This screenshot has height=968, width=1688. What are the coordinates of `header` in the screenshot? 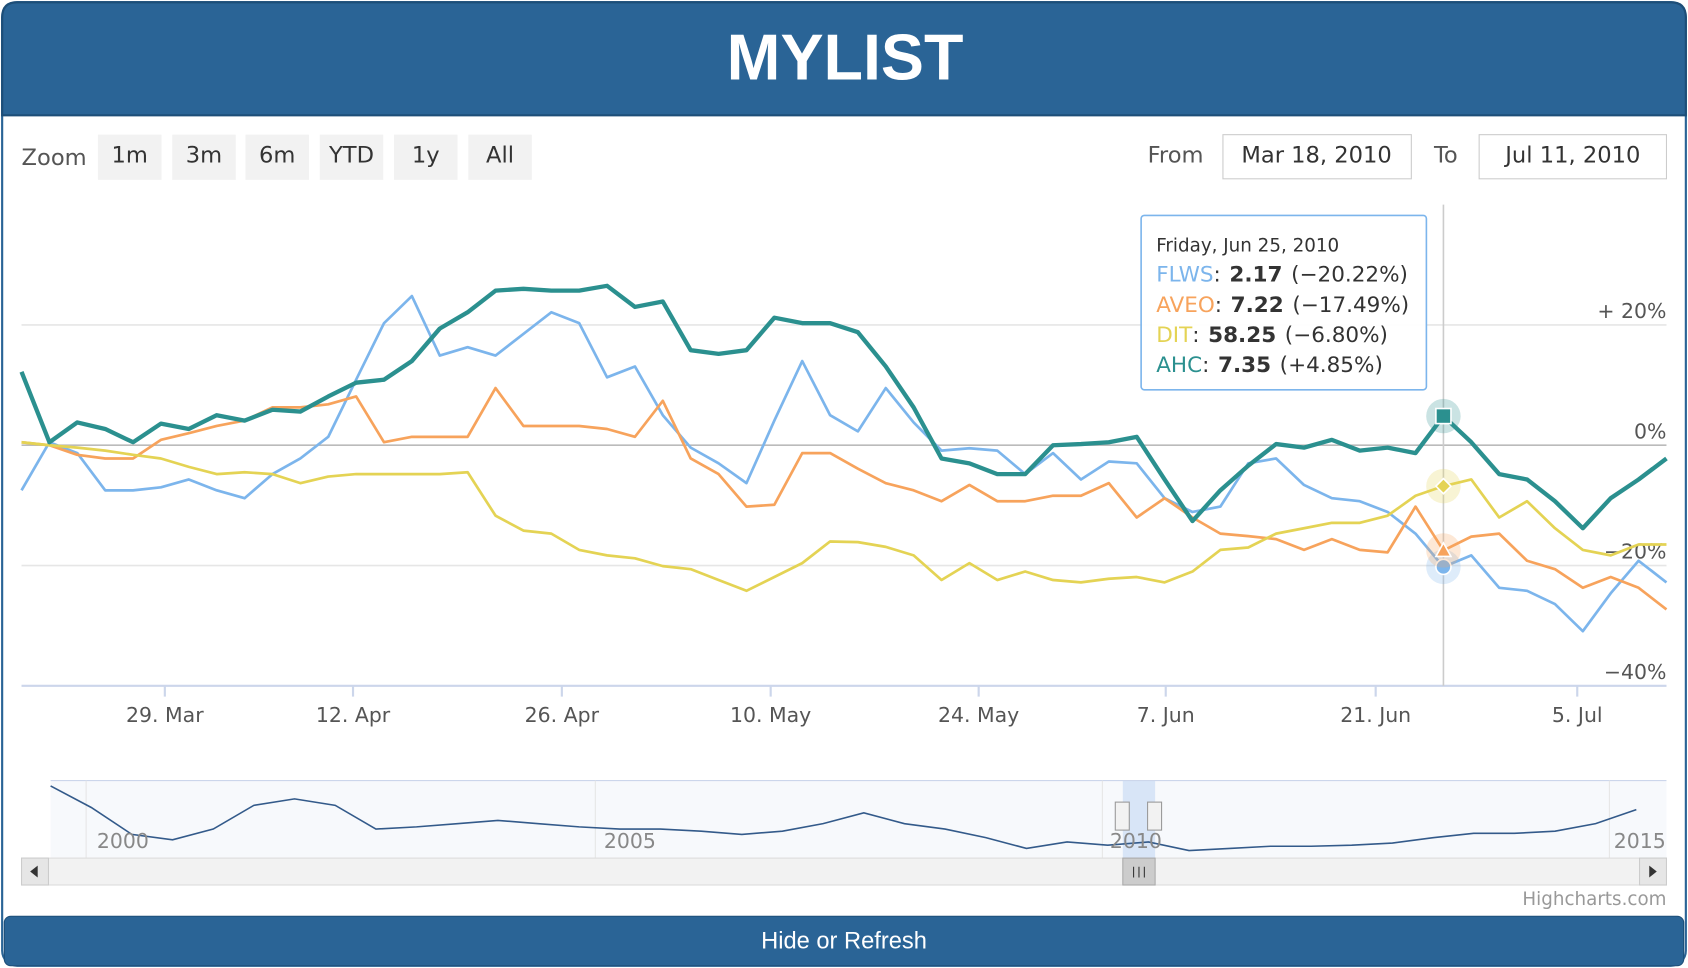 It's located at (844, 59).